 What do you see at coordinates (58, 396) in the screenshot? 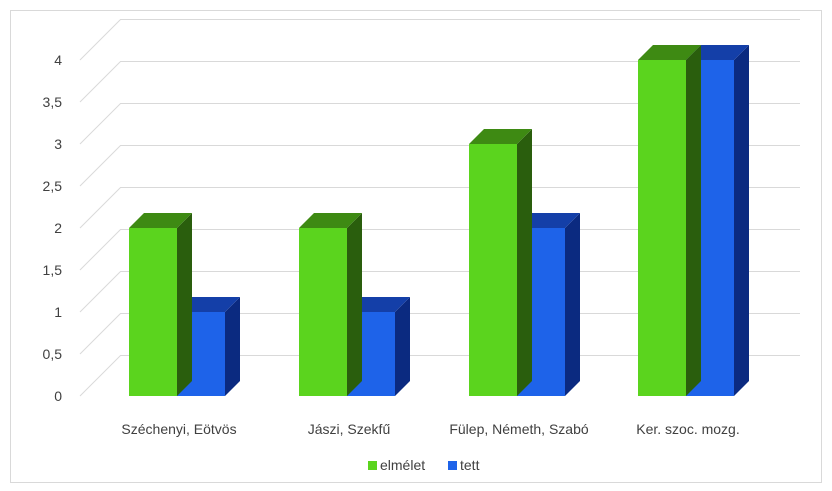
I see `y-tick-label: 0` at bounding box center [58, 396].